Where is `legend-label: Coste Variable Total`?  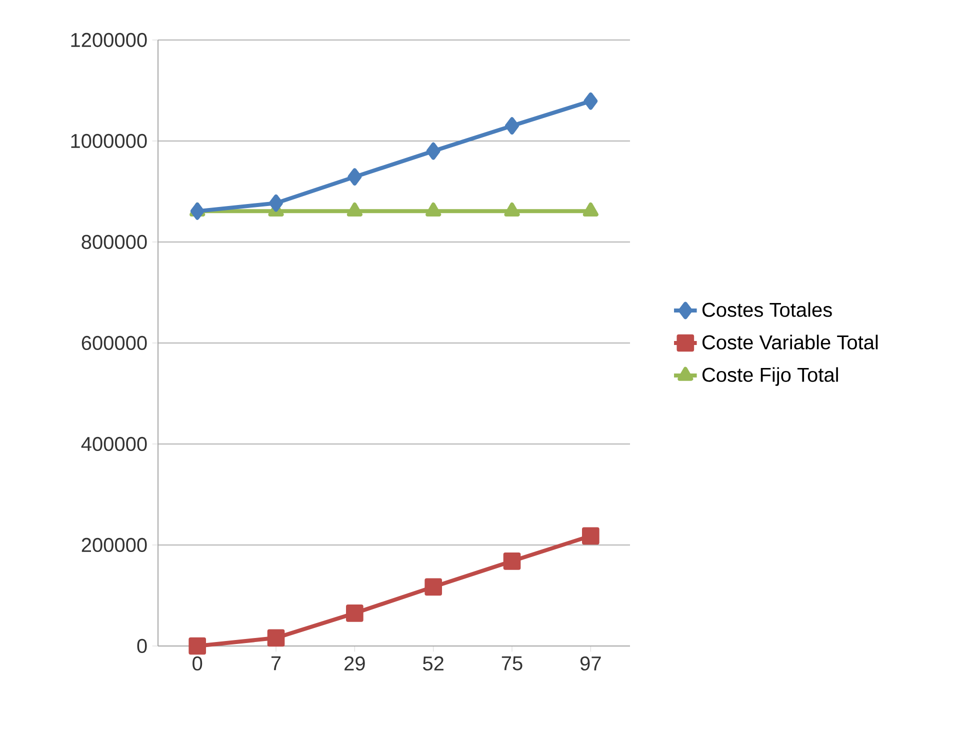 legend-label: Coste Variable Total is located at coordinates (790, 342).